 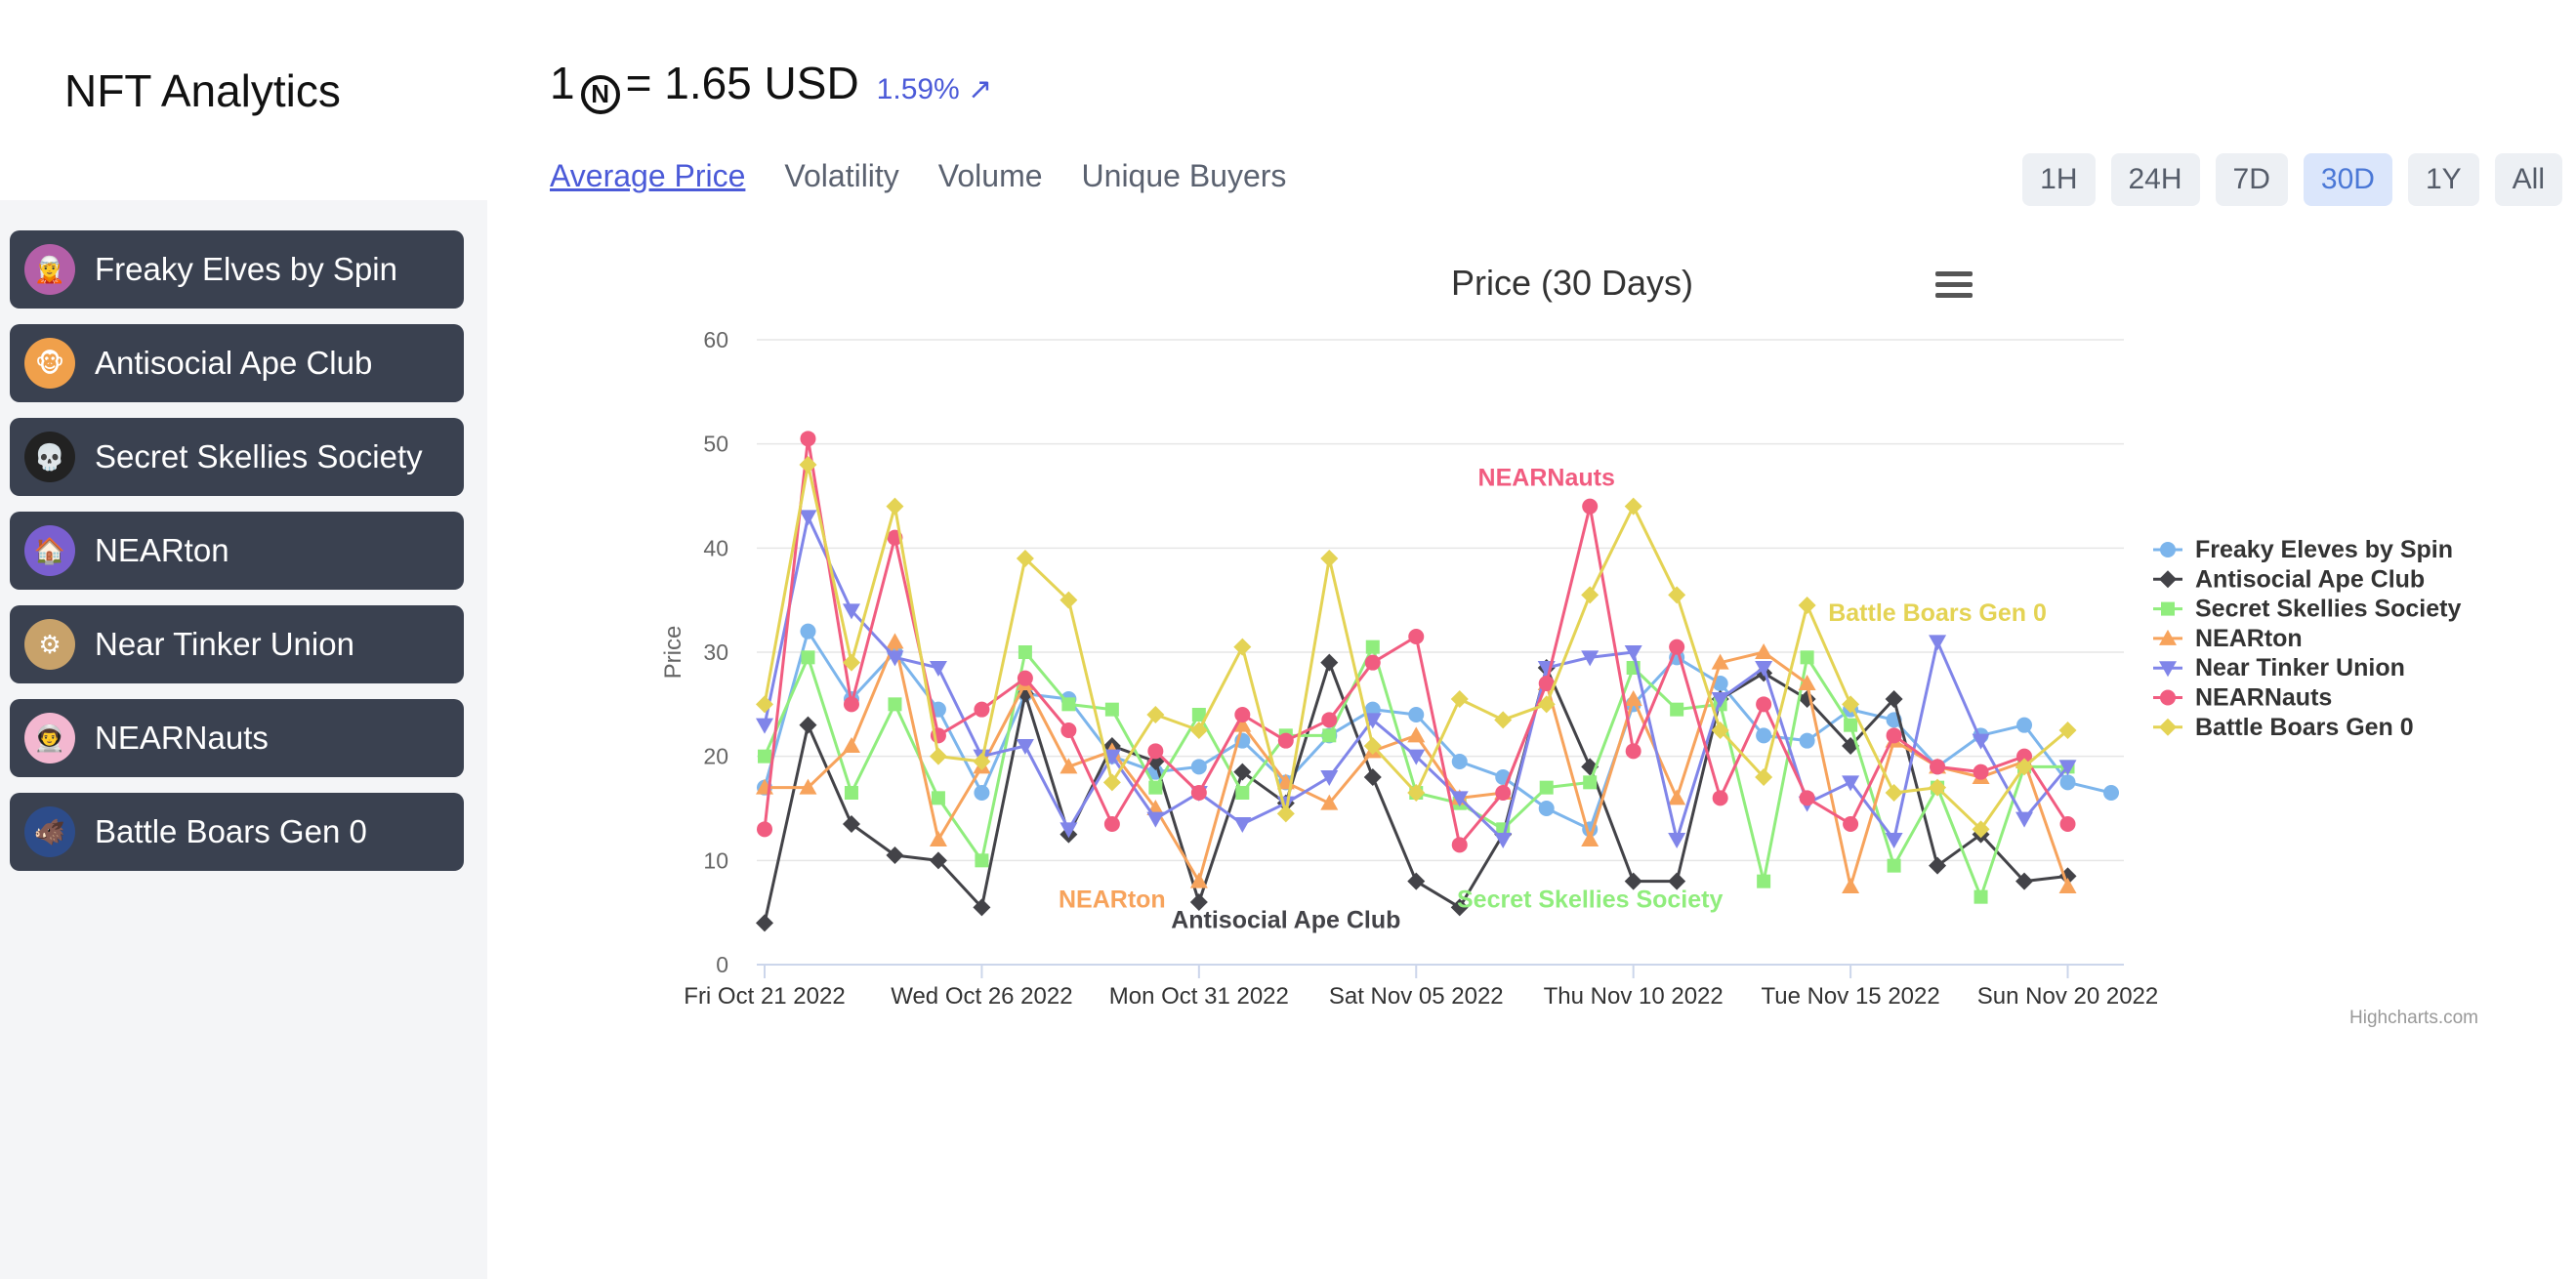 I want to click on legend-label: Freaky Eleves by Spin, so click(x=2324, y=550).